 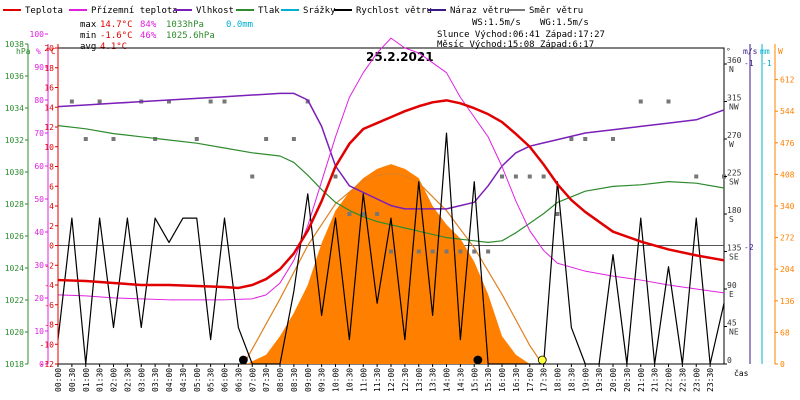 What do you see at coordinates (696, 380) in the screenshot?
I see `x-tick-label: 23:00` at bounding box center [696, 380].